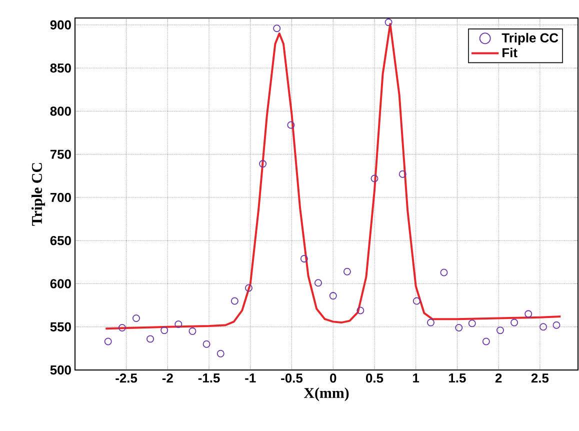 Image resolution: width=579 pixels, height=431 pixels. What do you see at coordinates (60, 154) in the screenshot?
I see `y-tick-label: 750` at bounding box center [60, 154].